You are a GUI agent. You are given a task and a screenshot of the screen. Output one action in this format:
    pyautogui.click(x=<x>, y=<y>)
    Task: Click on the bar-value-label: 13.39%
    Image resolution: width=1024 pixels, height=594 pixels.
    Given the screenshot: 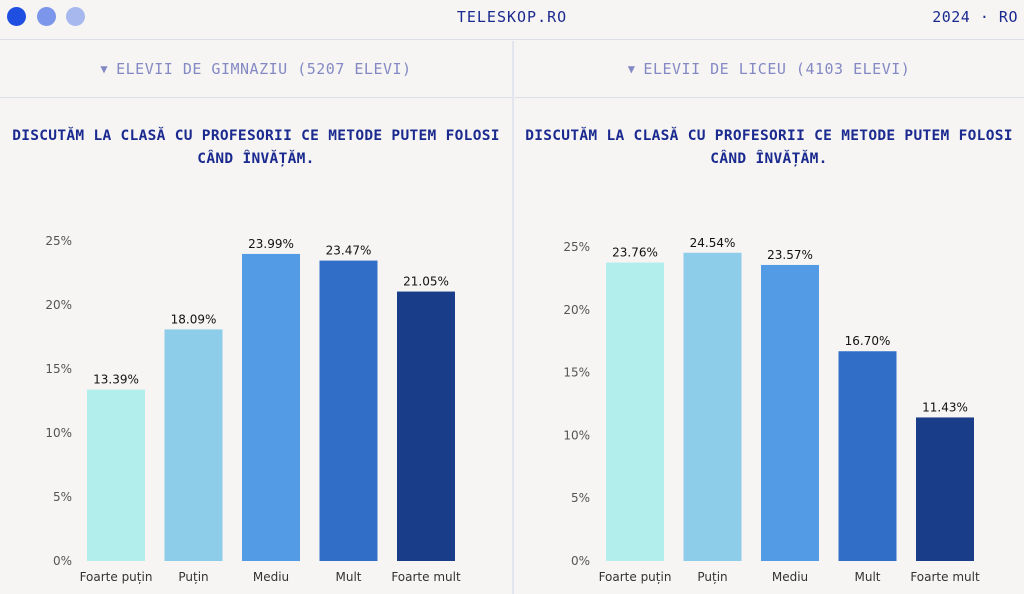 What is the action you would take?
    pyautogui.click(x=116, y=380)
    